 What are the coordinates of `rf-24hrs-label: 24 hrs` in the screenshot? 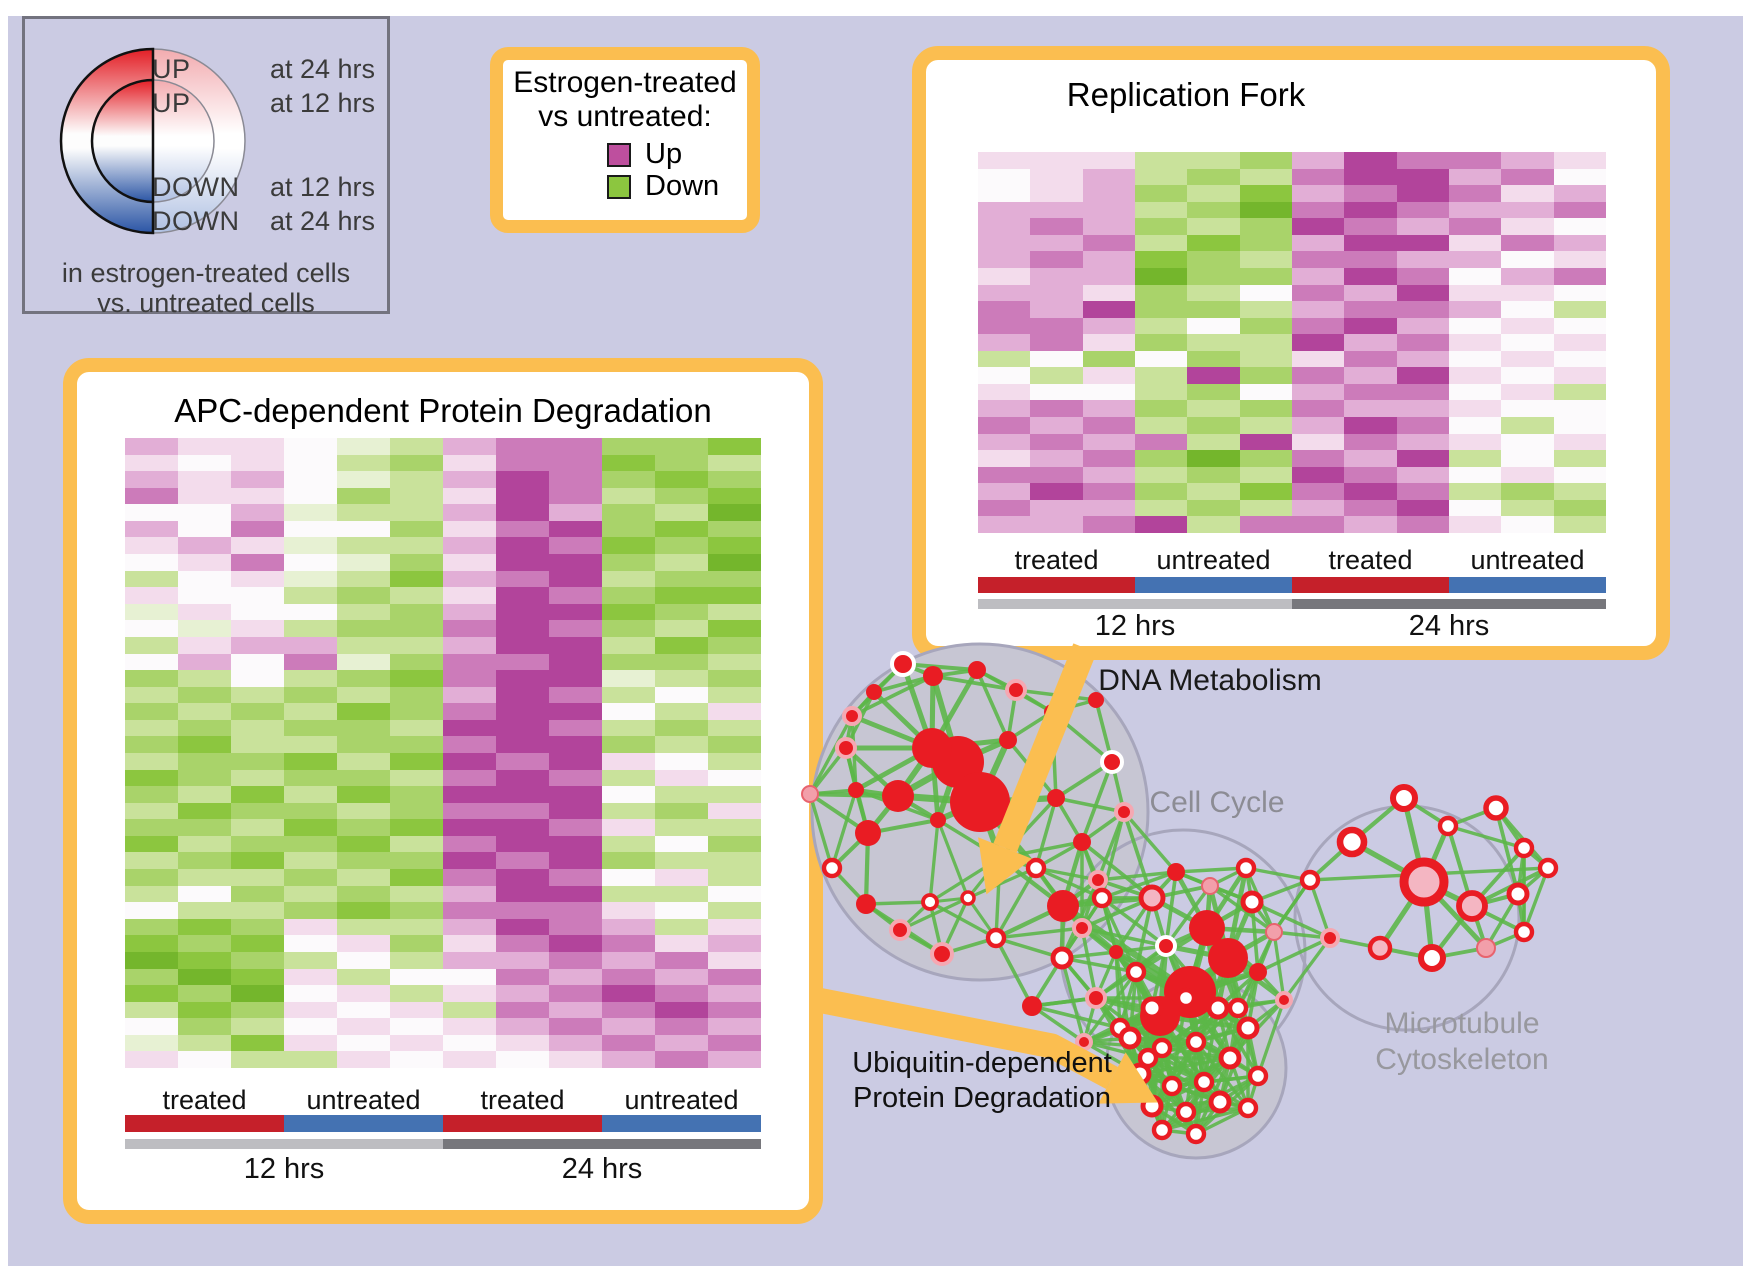 It's located at (1449, 626).